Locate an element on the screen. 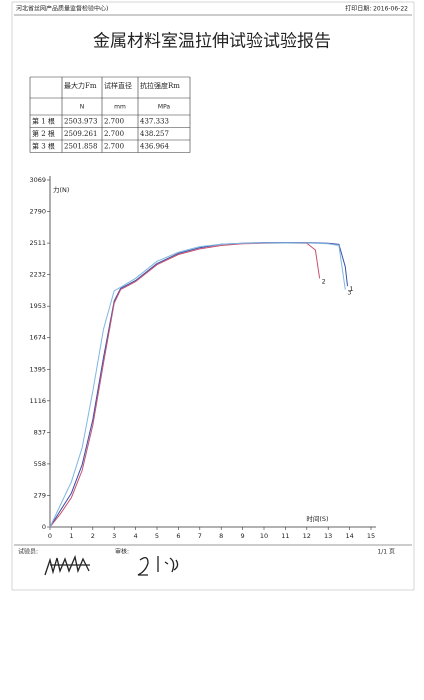 Image resolution: width=424 pixels, height=700 pixels. title: 金属材料室温拉伸试验试验报告 is located at coordinates (212, 42).